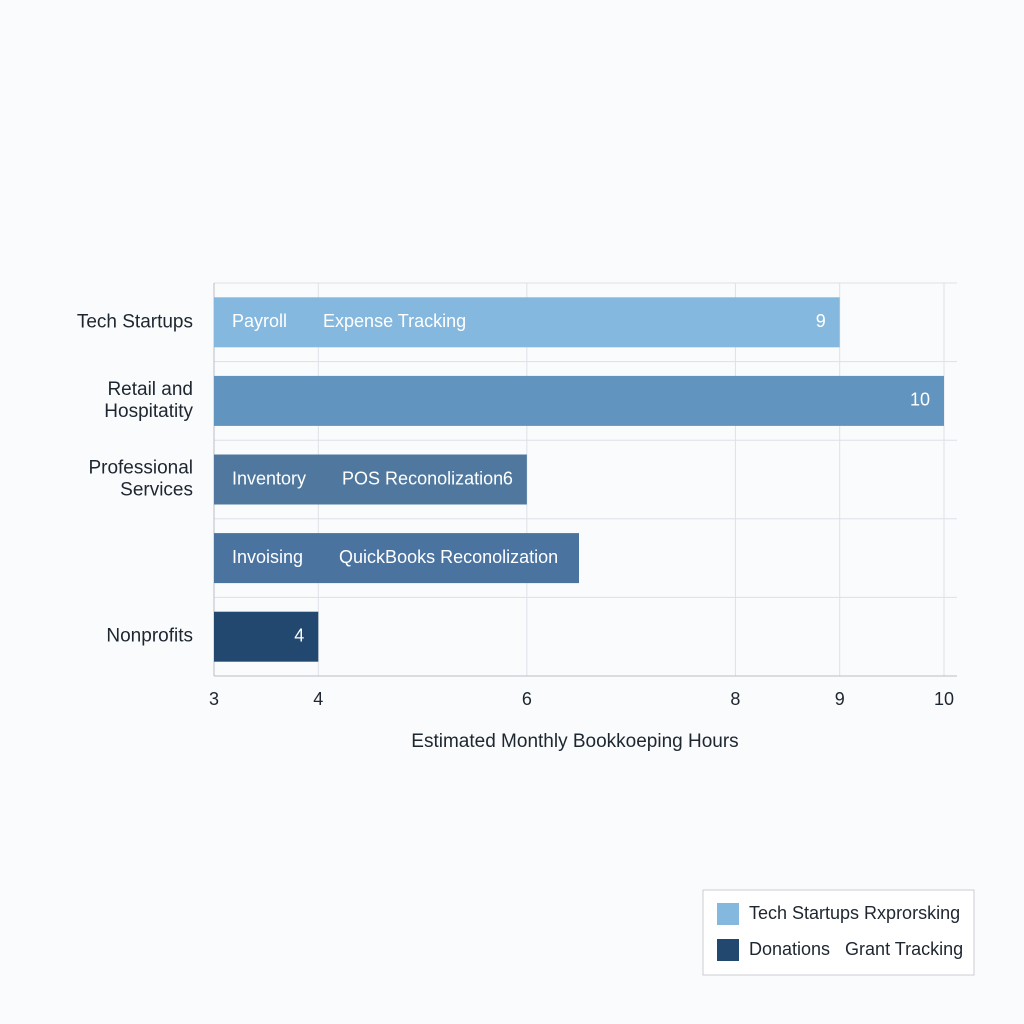 The height and width of the screenshot is (1024, 1024). Describe the element at coordinates (735, 699) in the screenshot. I see `x-tick-label: 8` at that location.